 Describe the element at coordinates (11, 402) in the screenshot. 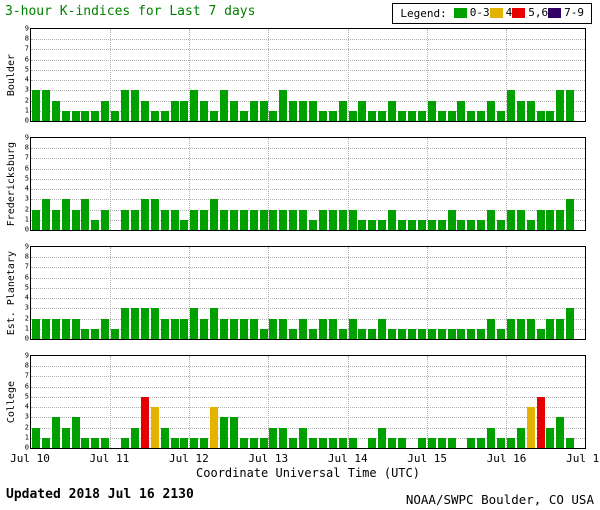

I see `station-label: College` at that location.